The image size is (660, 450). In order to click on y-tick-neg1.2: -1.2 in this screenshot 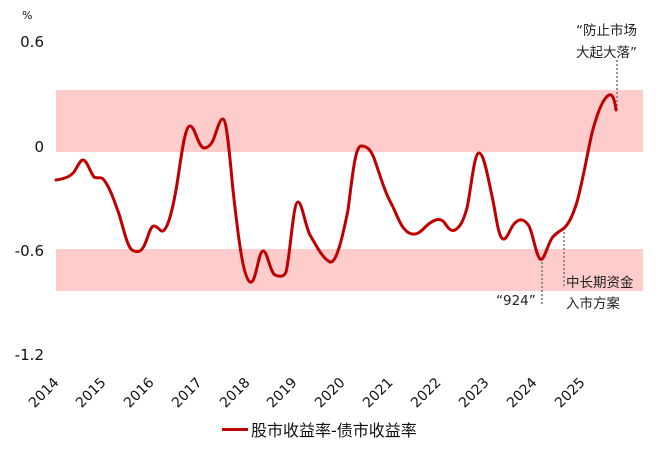, I will do `click(29, 355)`.